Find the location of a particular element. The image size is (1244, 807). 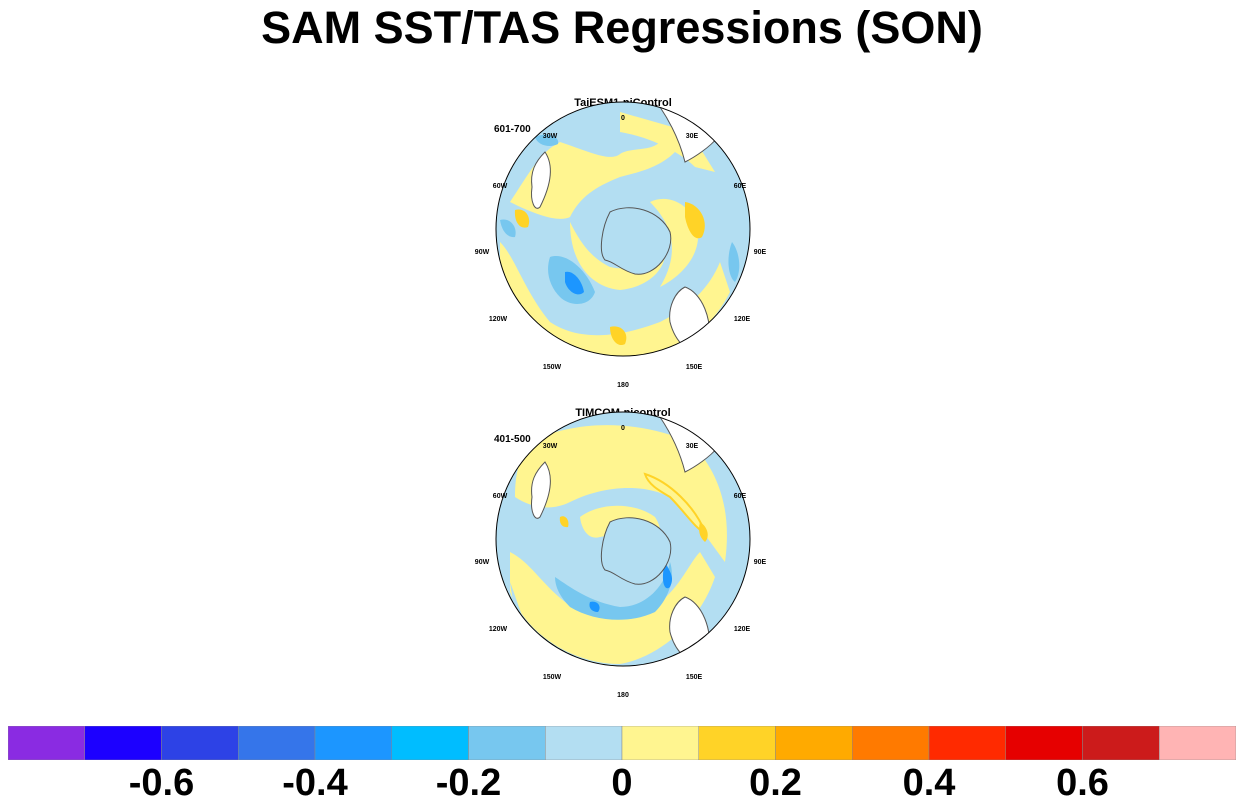

colorbar is located at coordinates (622, 743).